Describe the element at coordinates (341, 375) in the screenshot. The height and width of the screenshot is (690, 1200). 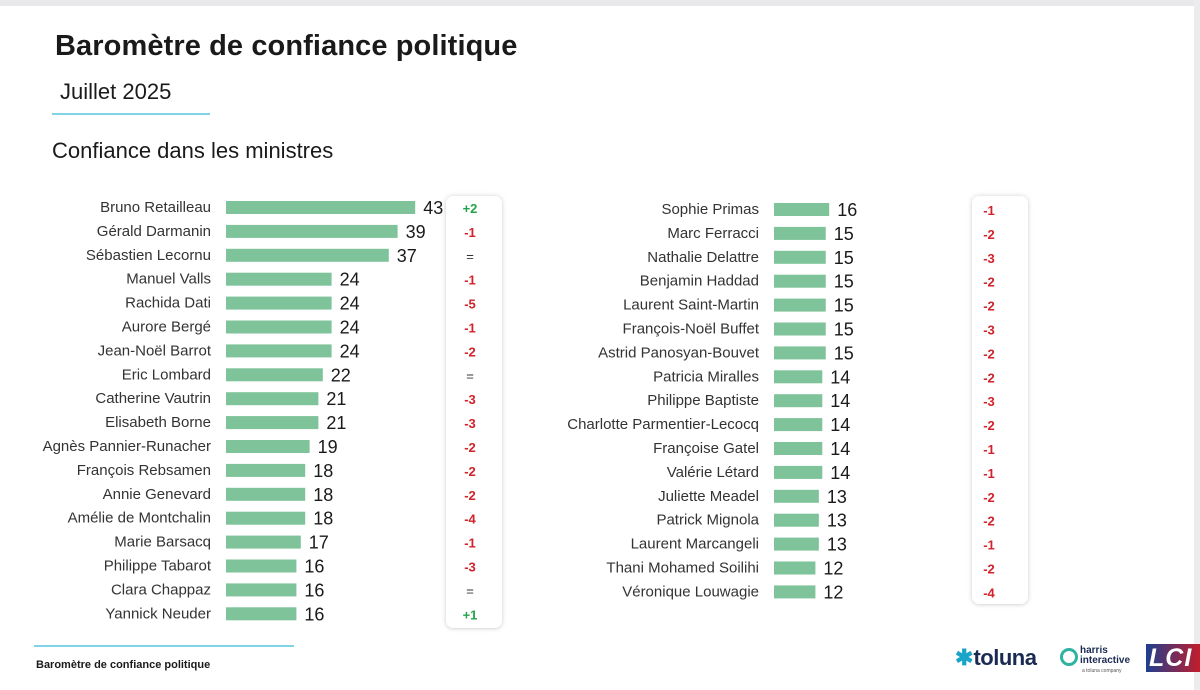
I see `value-label: 22` at that location.